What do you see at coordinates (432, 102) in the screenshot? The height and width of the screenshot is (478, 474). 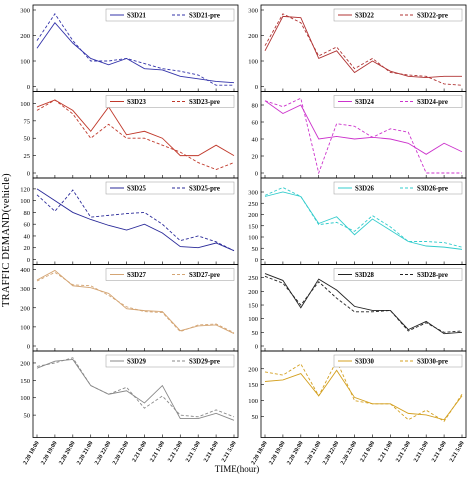 I see `legend-label: S3D24-pre` at bounding box center [432, 102].